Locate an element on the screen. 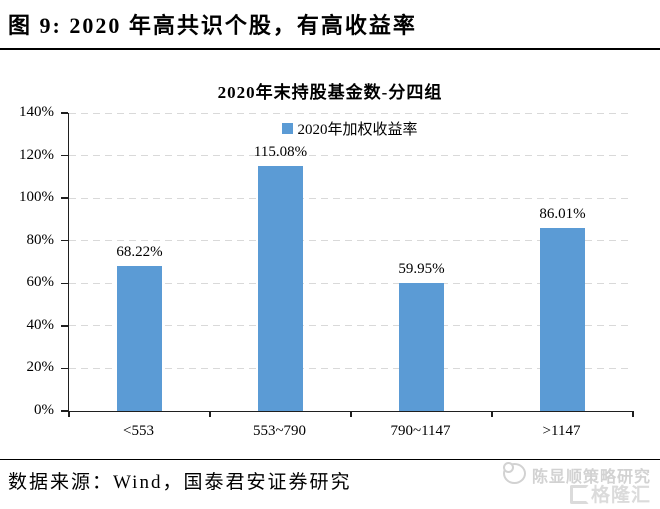 This screenshot has height=509, width=660. x-axis-label: 553~790 is located at coordinates (279, 431).